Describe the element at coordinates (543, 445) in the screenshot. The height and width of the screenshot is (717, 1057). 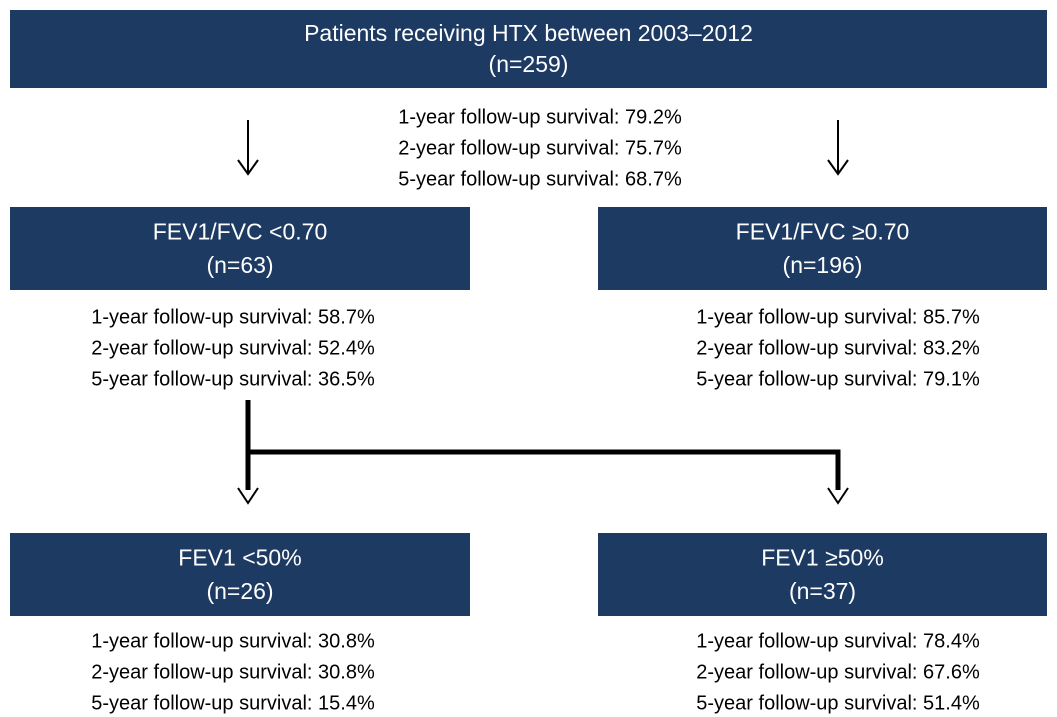
I see `connector` at that location.